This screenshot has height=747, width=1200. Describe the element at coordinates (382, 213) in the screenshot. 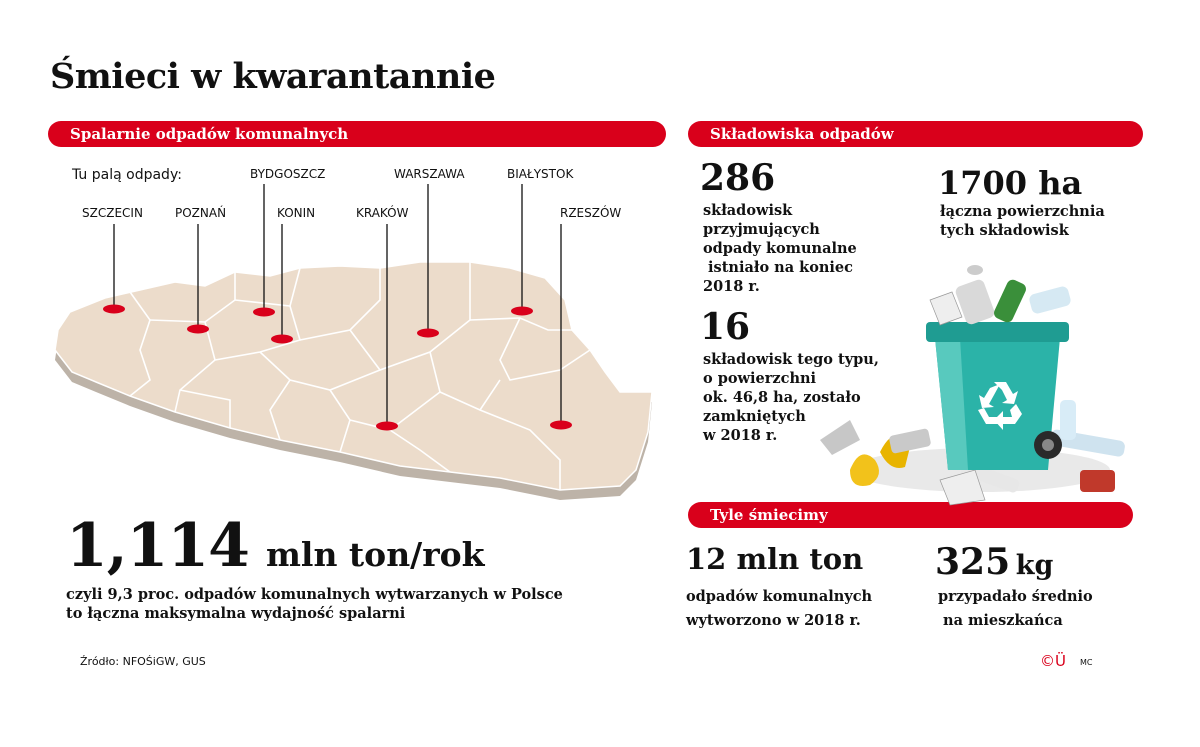

I see `city-label-krakow: KRAKÓW` at that location.